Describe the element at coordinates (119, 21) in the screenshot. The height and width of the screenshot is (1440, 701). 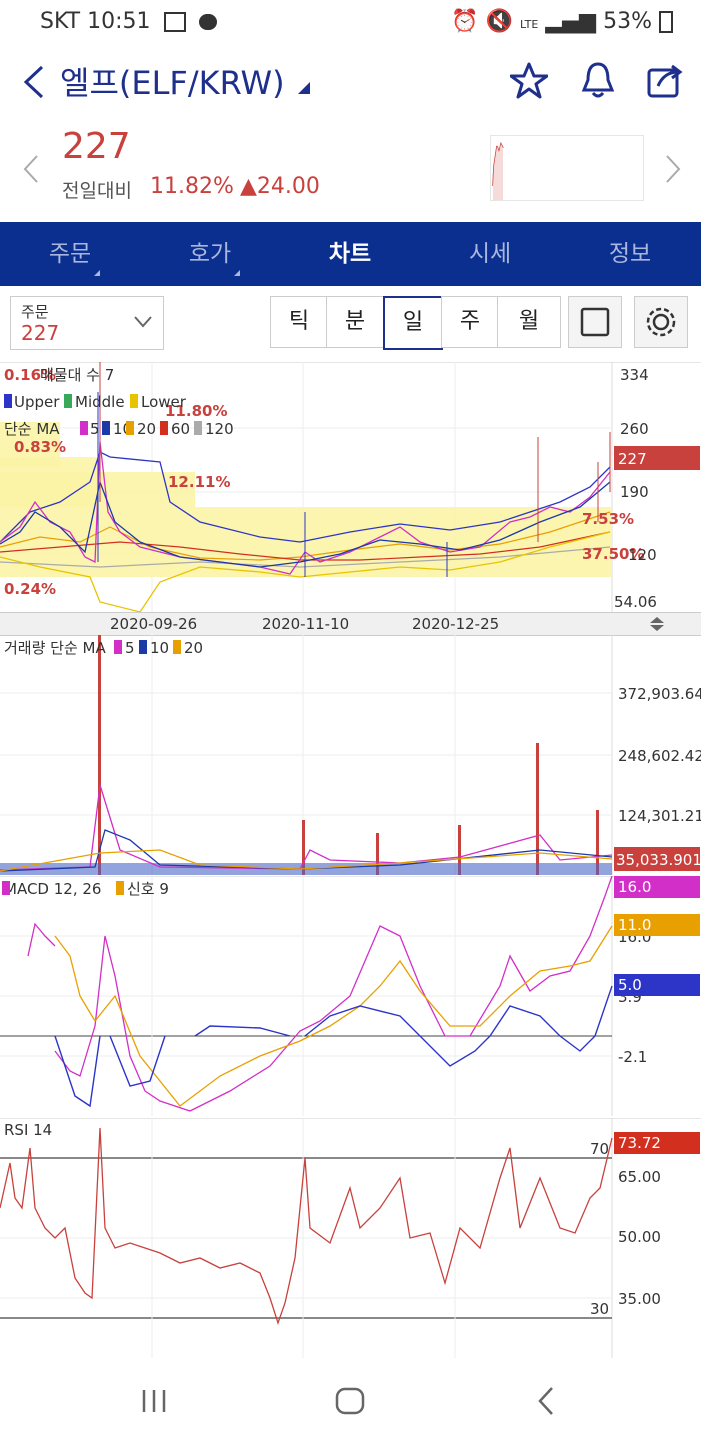
I see `clock: 10:51` at that location.